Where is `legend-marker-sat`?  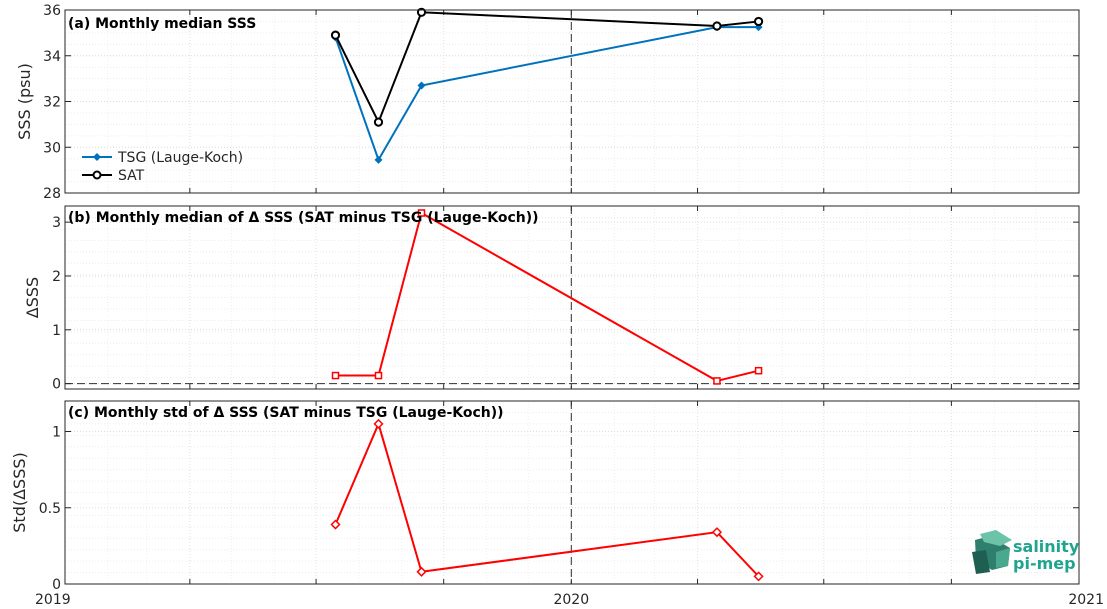
legend-marker-sat is located at coordinates (97, 175).